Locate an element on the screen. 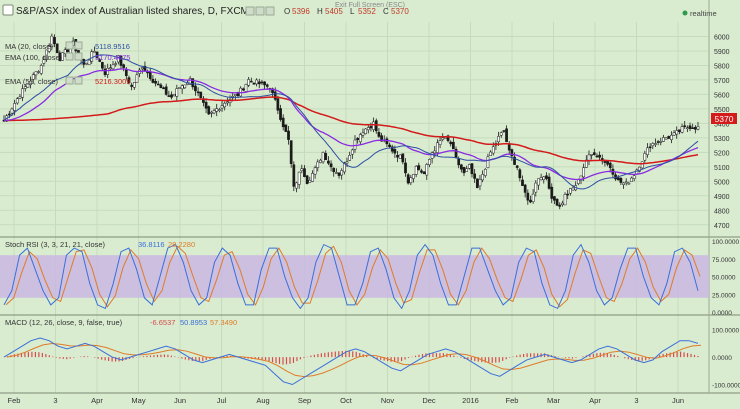 The image size is (740, 409). collapse-icon is located at coordinates (8, 10).